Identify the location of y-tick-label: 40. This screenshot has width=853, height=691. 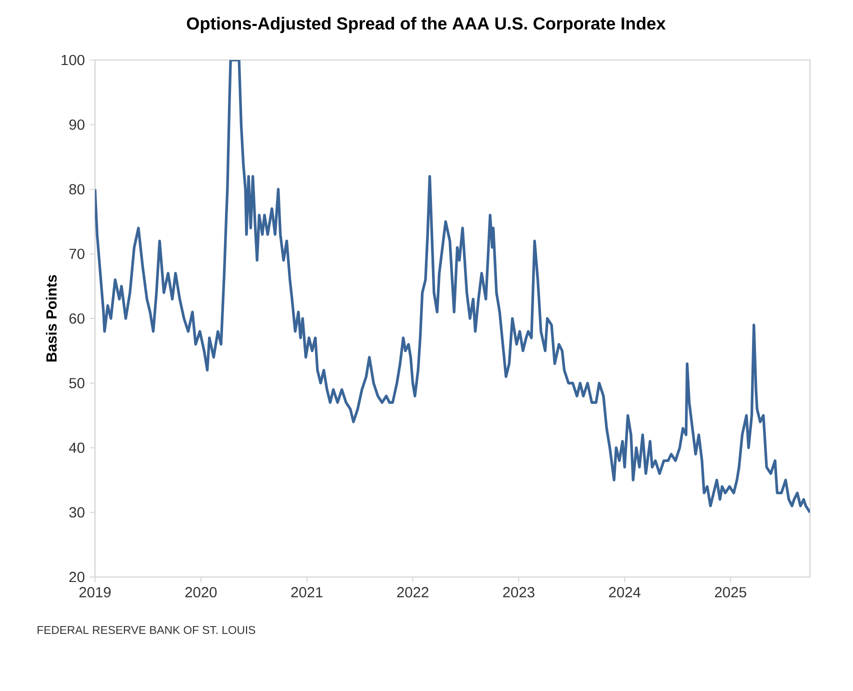
(76, 447).